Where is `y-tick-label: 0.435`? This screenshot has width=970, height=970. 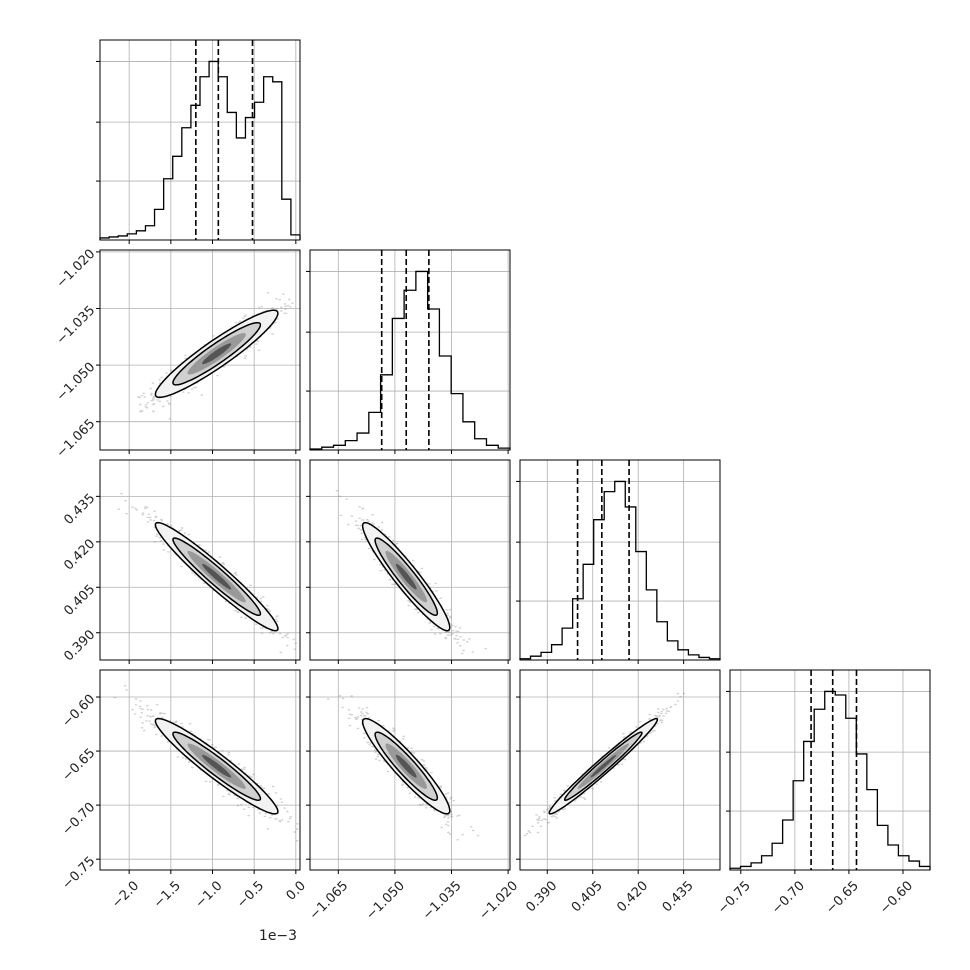
y-tick-label: 0.435 is located at coordinates (79, 509).